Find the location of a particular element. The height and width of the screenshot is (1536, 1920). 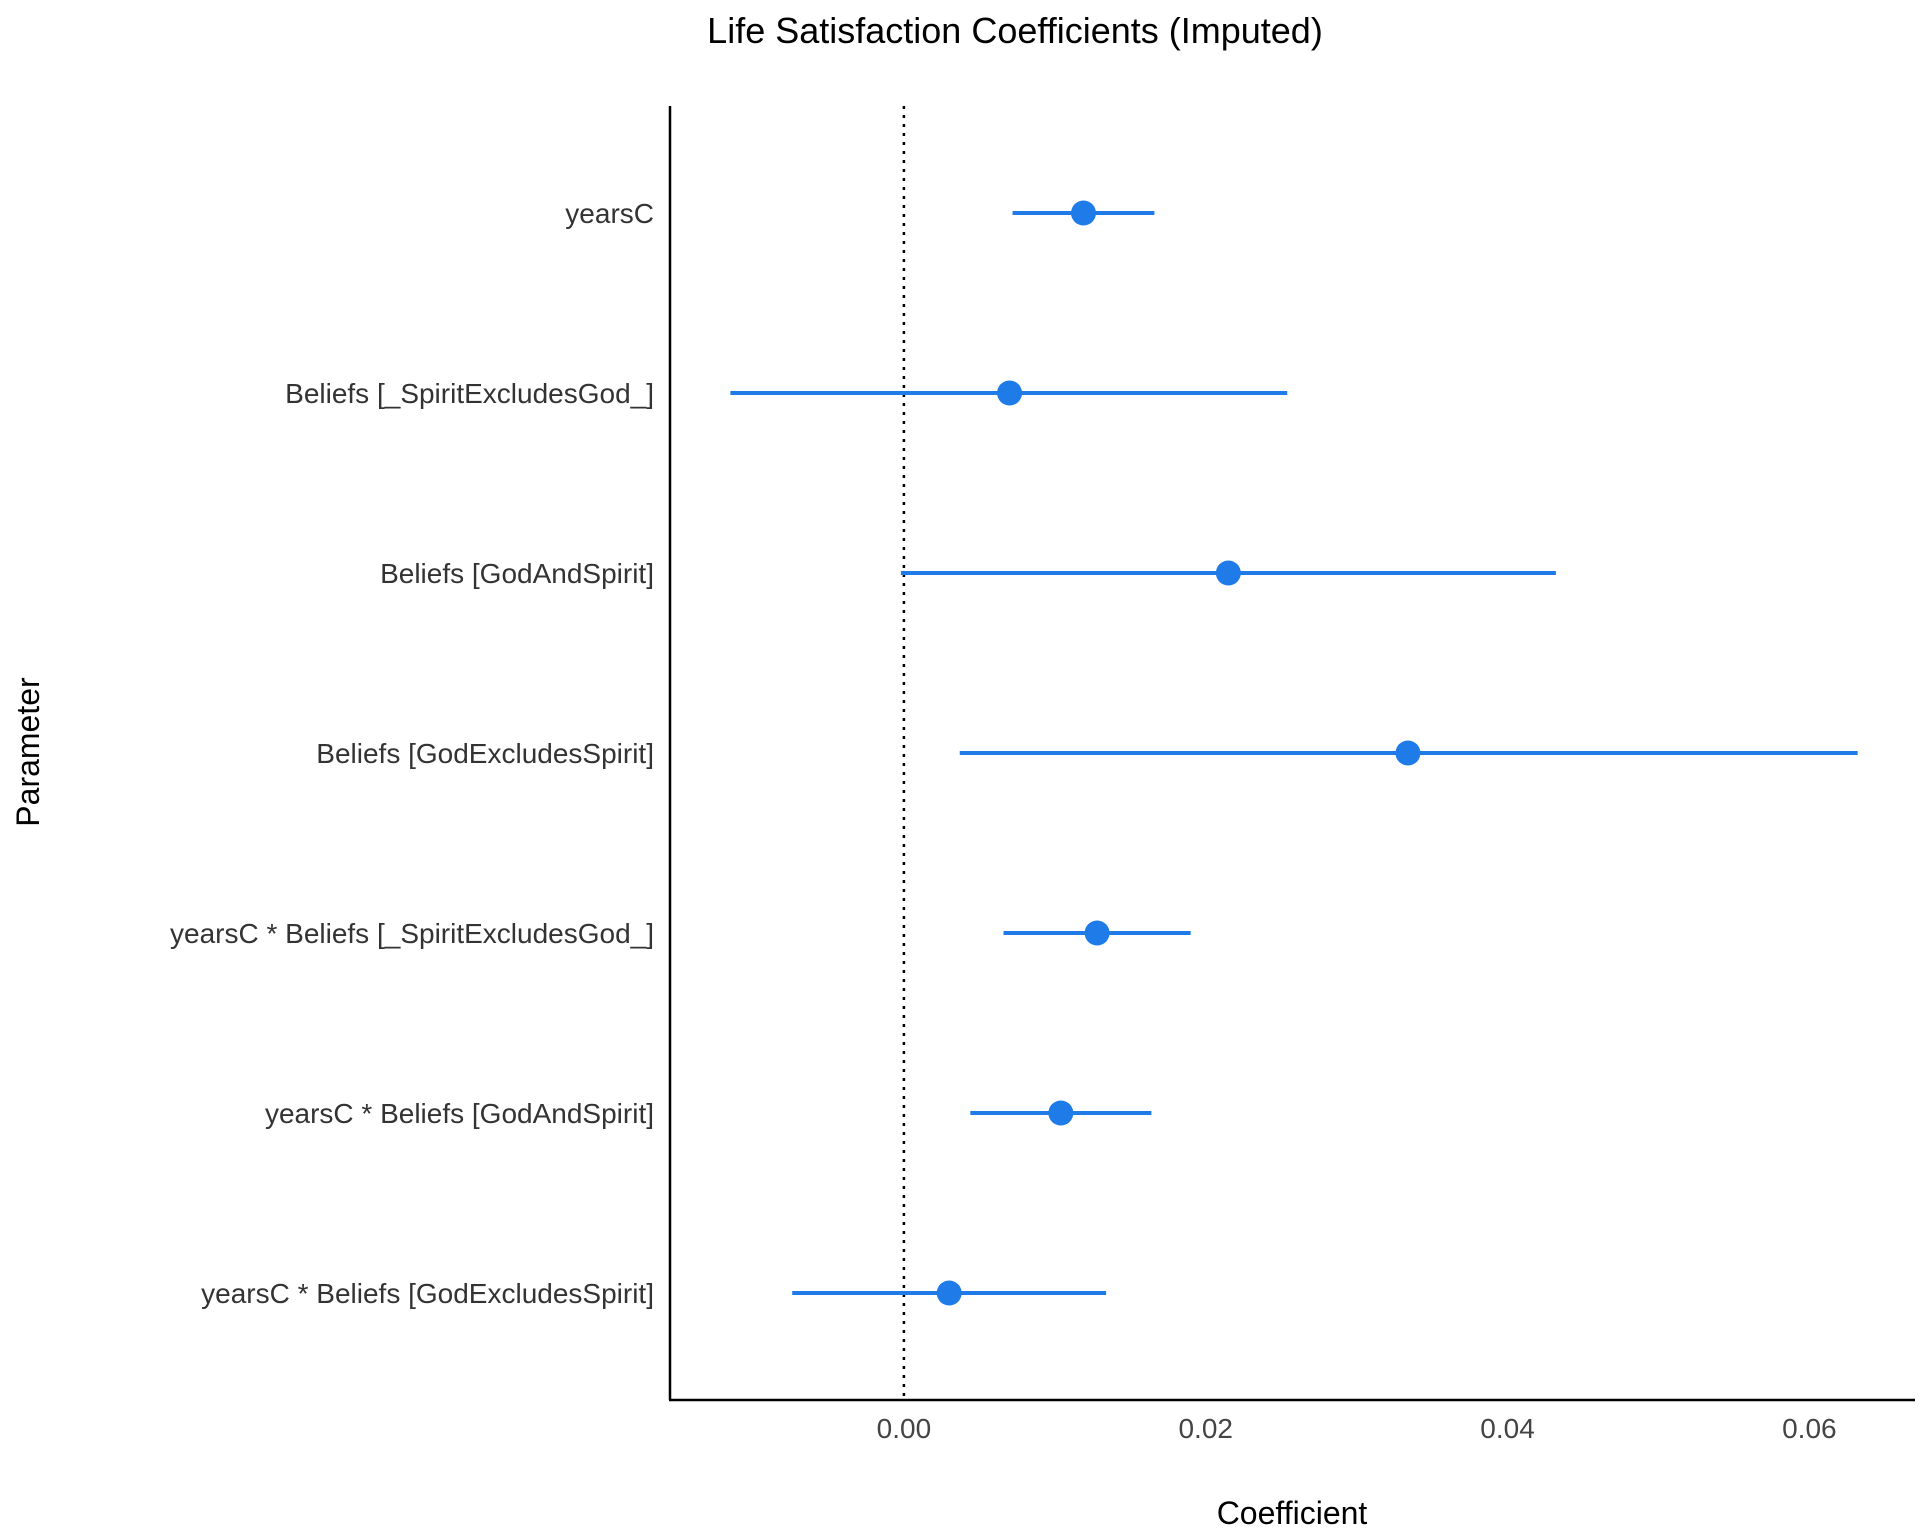

y-axis-title: Parameter is located at coordinates (28, 752).